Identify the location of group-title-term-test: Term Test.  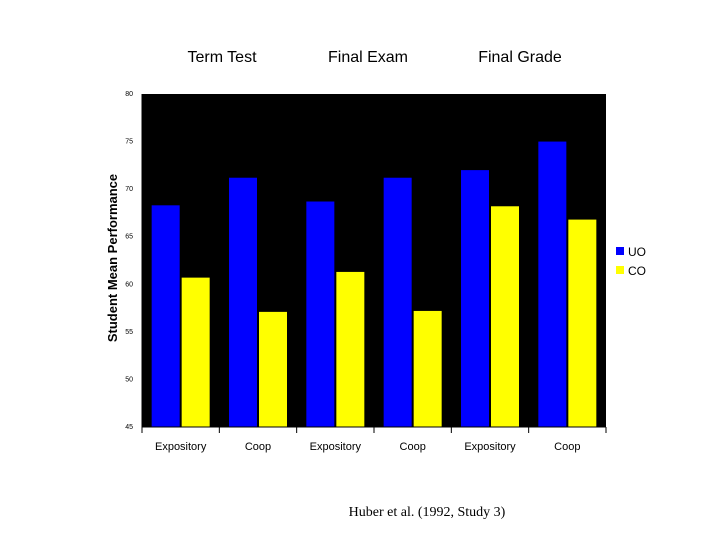
(222, 57).